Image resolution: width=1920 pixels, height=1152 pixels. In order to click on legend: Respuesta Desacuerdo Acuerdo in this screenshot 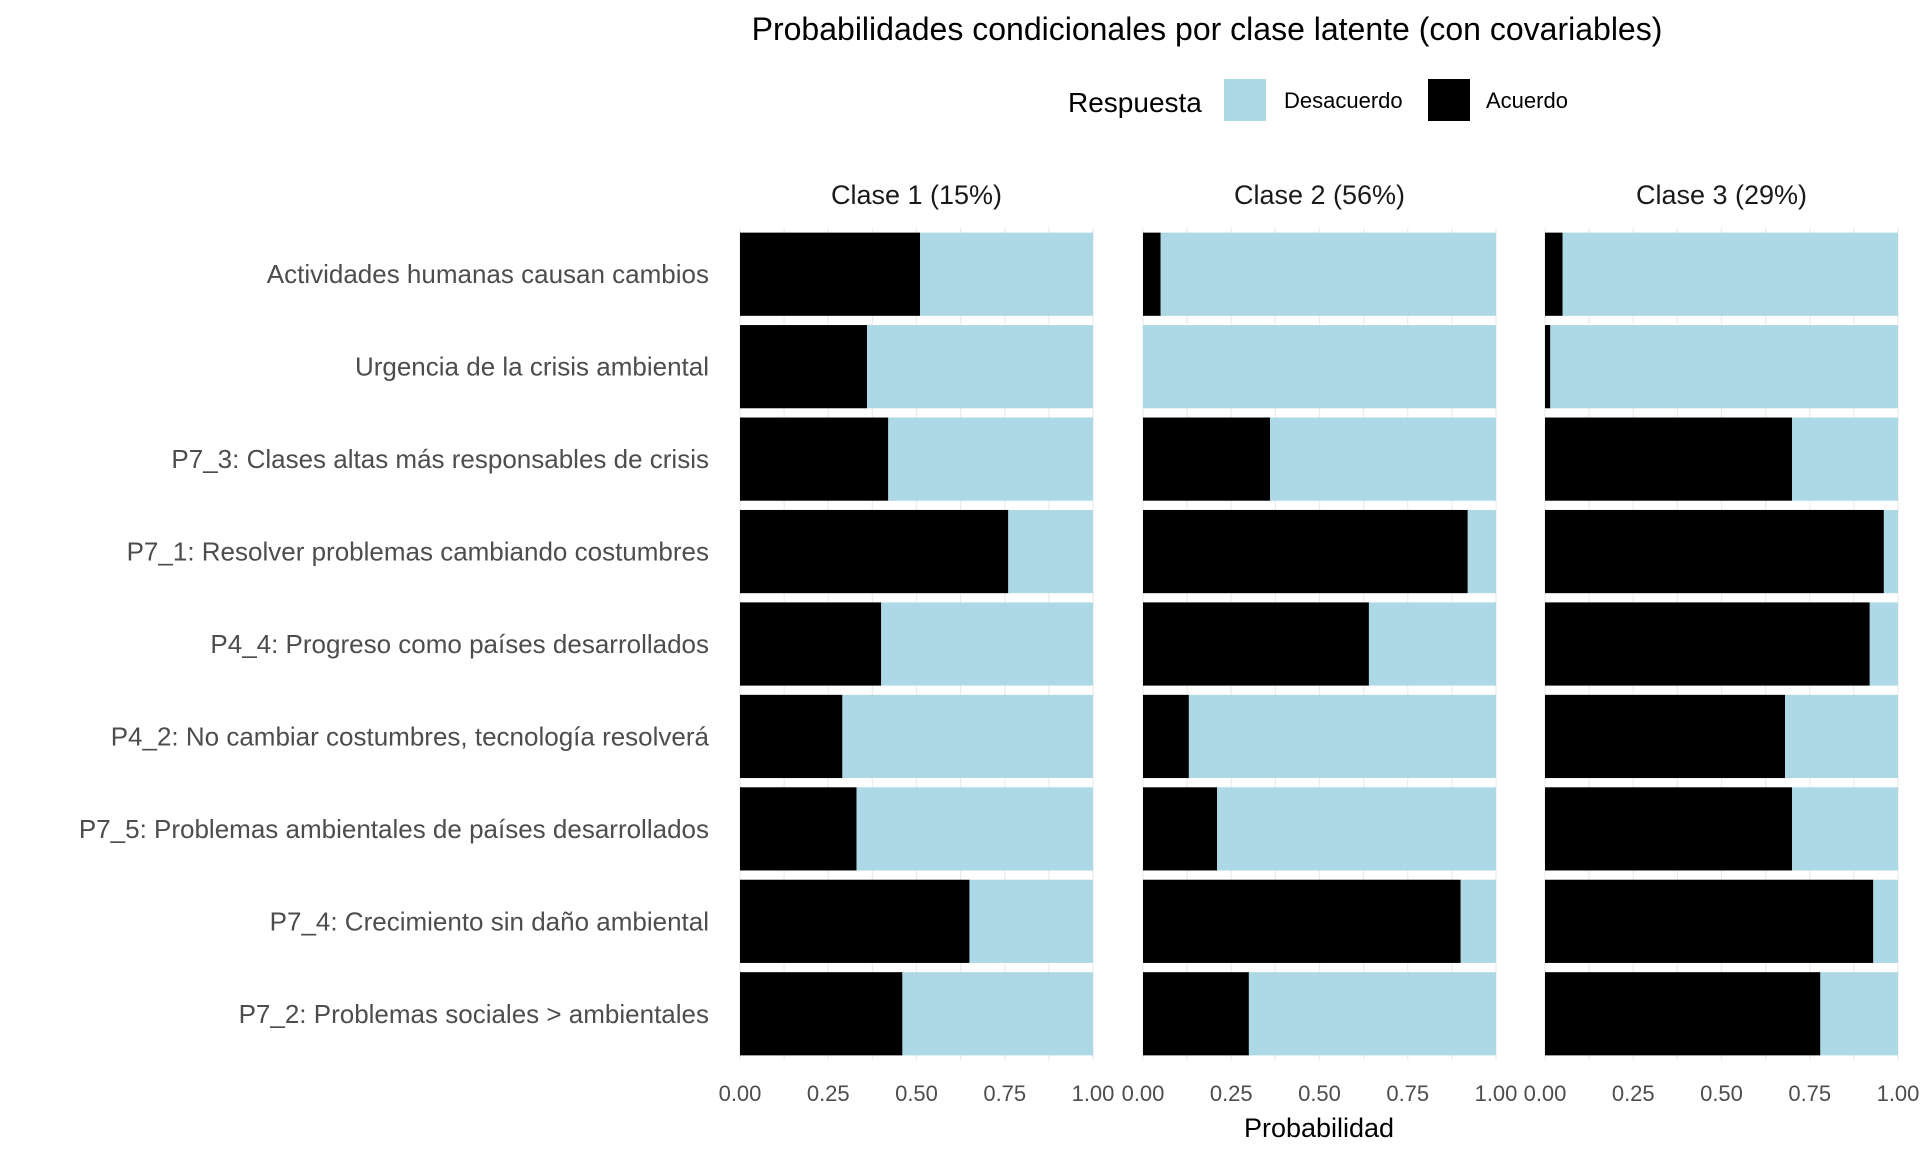, I will do `click(1318, 100)`.